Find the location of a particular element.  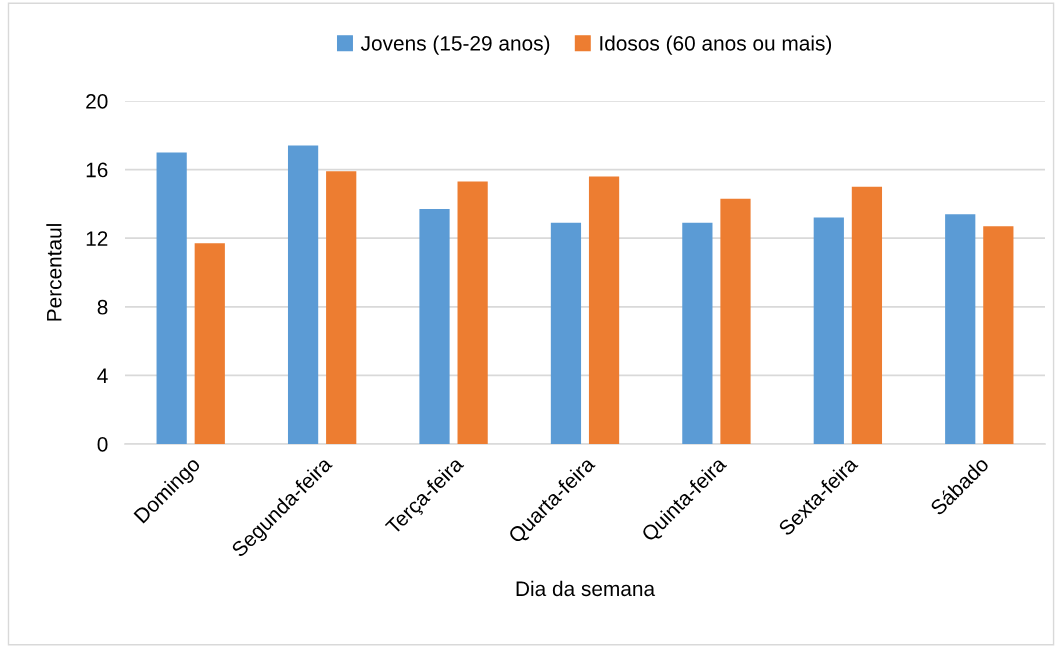

y-tick-label: 0 is located at coordinates (102, 444).